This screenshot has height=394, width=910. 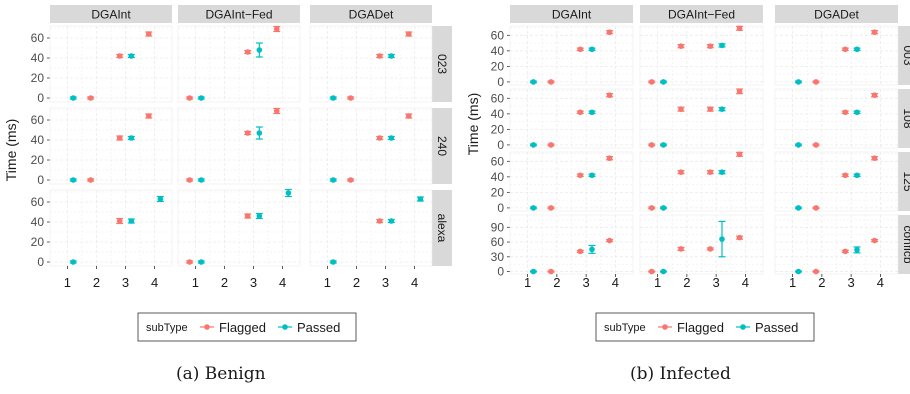 I want to click on benign-x-tick-label: 3, so click(x=385, y=282).